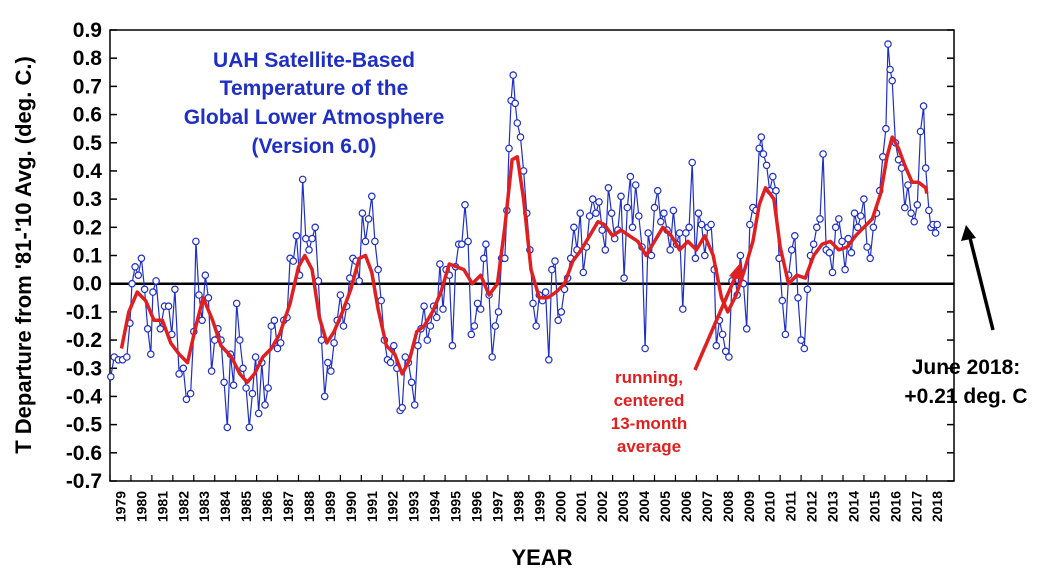 The height and width of the screenshot is (576, 1050). What do you see at coordinates (84, 453) in the screenshot?
I see `y-tick-label: -0.6` at bounding box center [84, 453].